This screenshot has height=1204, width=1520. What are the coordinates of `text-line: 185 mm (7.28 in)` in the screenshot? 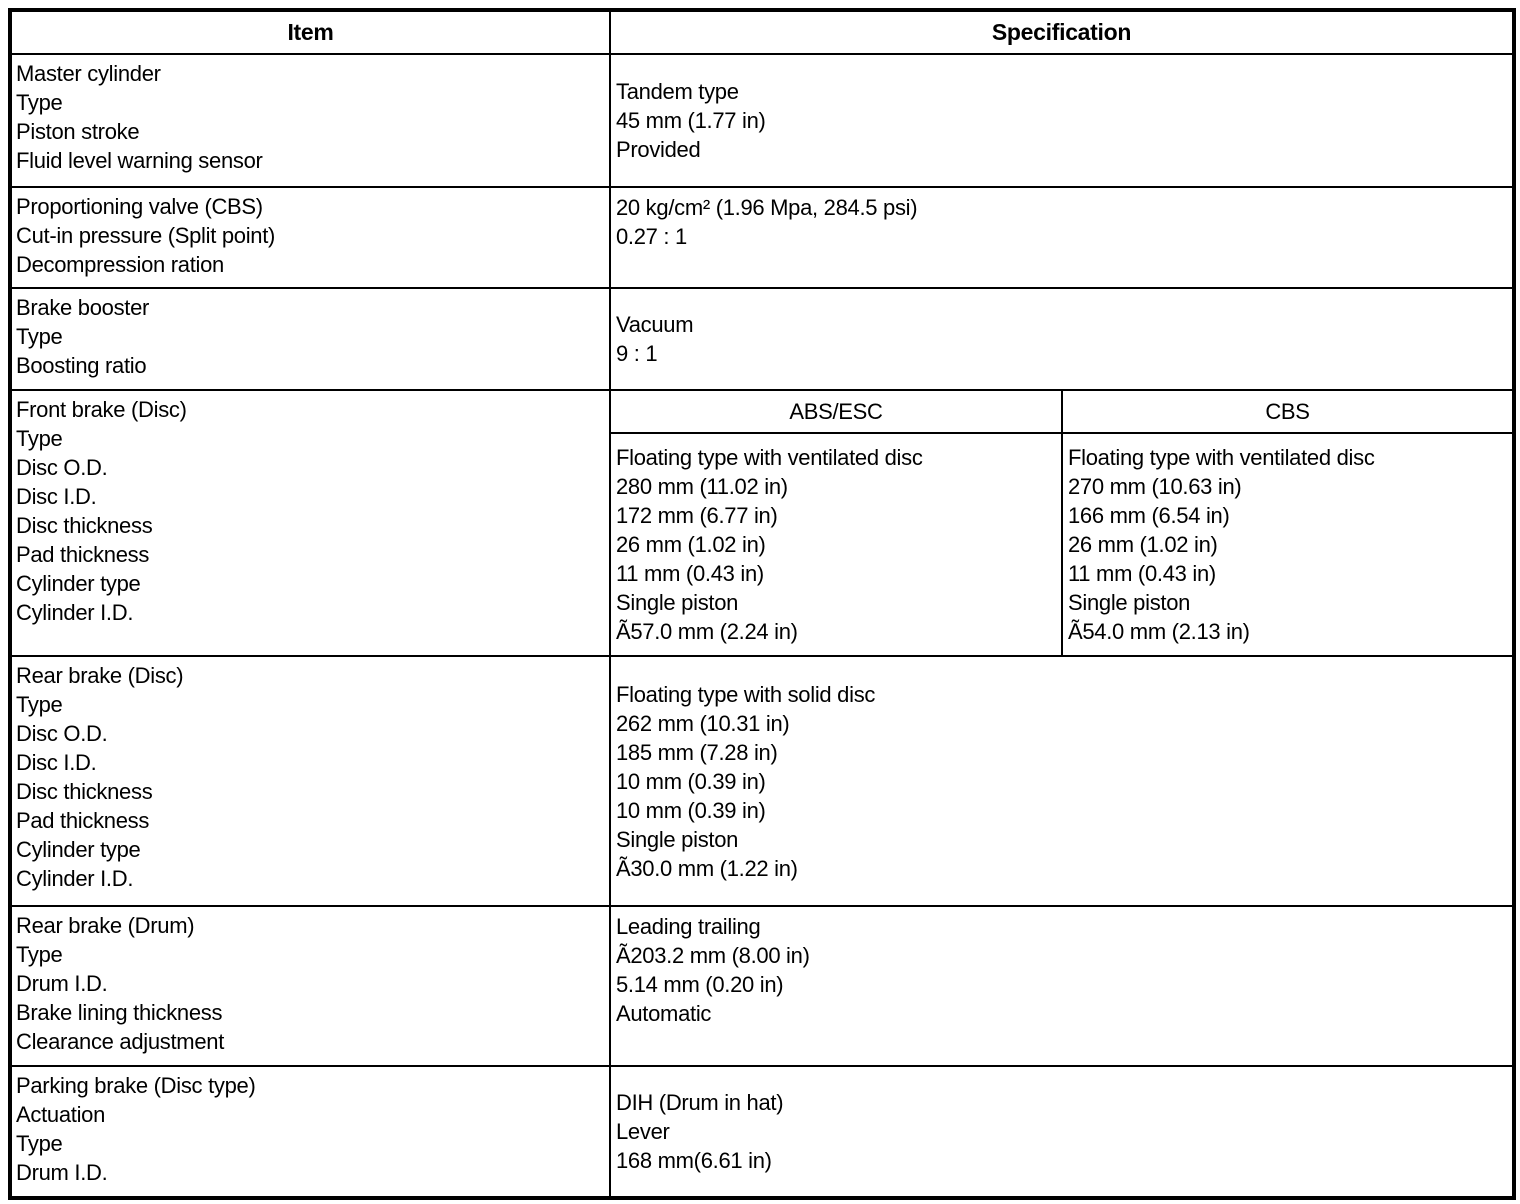 It's located at (697, 752).